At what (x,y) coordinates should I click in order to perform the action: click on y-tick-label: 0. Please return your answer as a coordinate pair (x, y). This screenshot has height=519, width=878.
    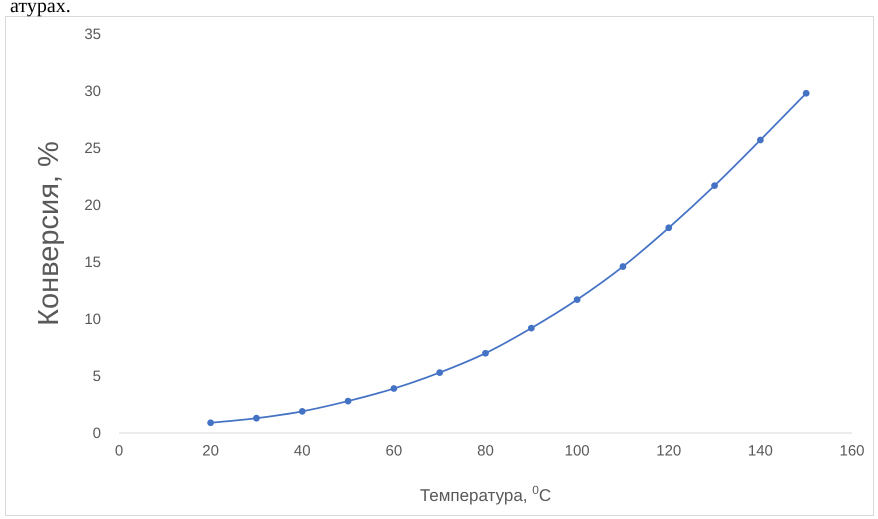
    Looking at the image, I should click on (96, 433).